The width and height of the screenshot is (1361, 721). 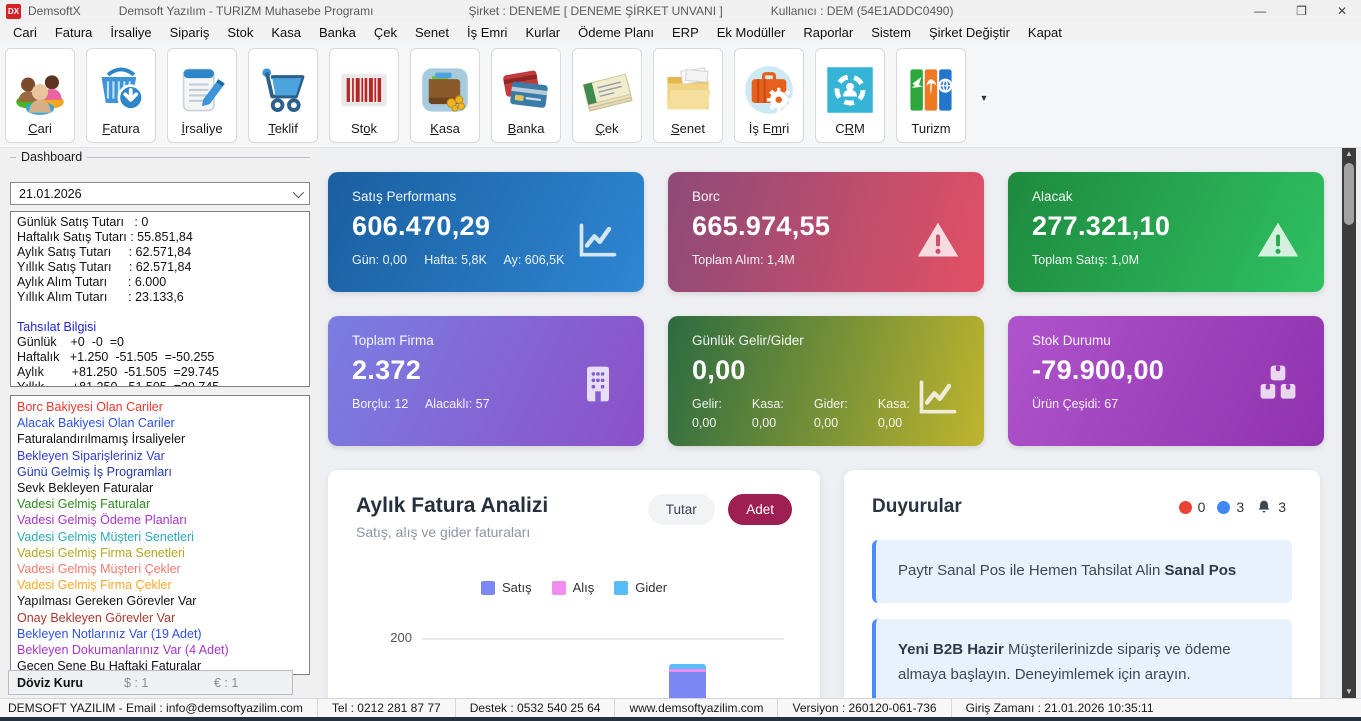 I want to click on menu-item: Sistem, so click(x=891, y=32).